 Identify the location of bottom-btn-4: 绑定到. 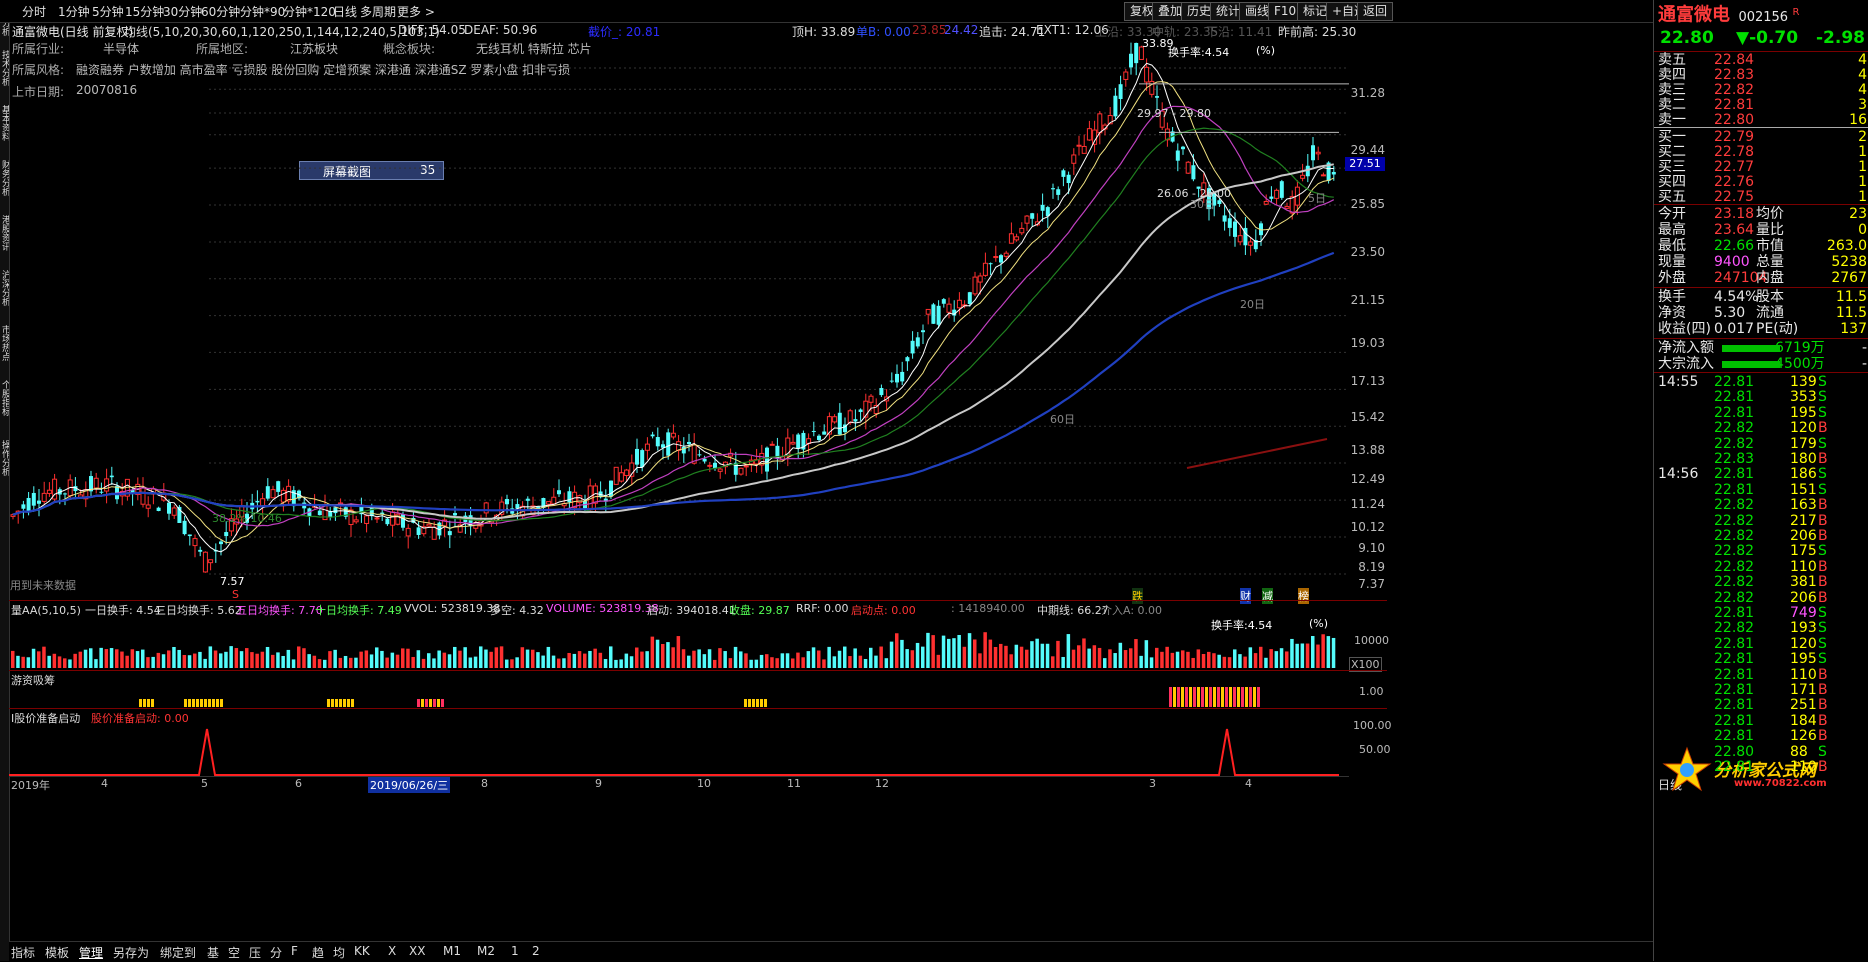
(178, 953).